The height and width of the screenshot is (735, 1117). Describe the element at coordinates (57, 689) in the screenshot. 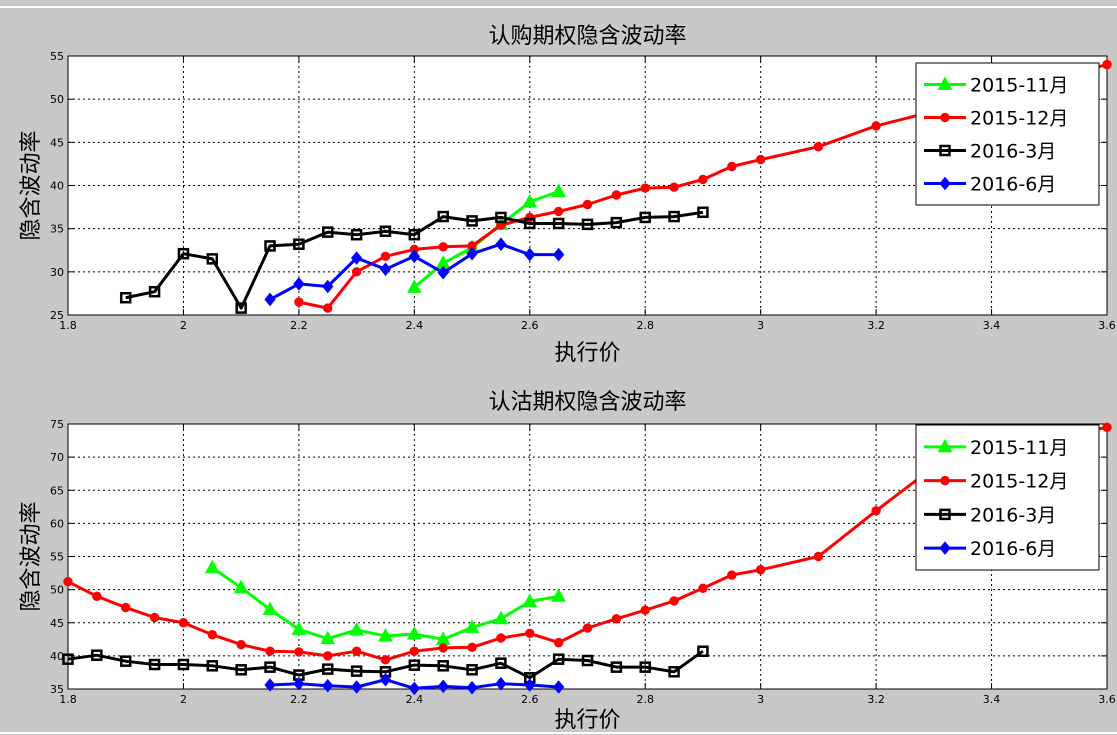

I see `y-tick-label: 35` at that location.